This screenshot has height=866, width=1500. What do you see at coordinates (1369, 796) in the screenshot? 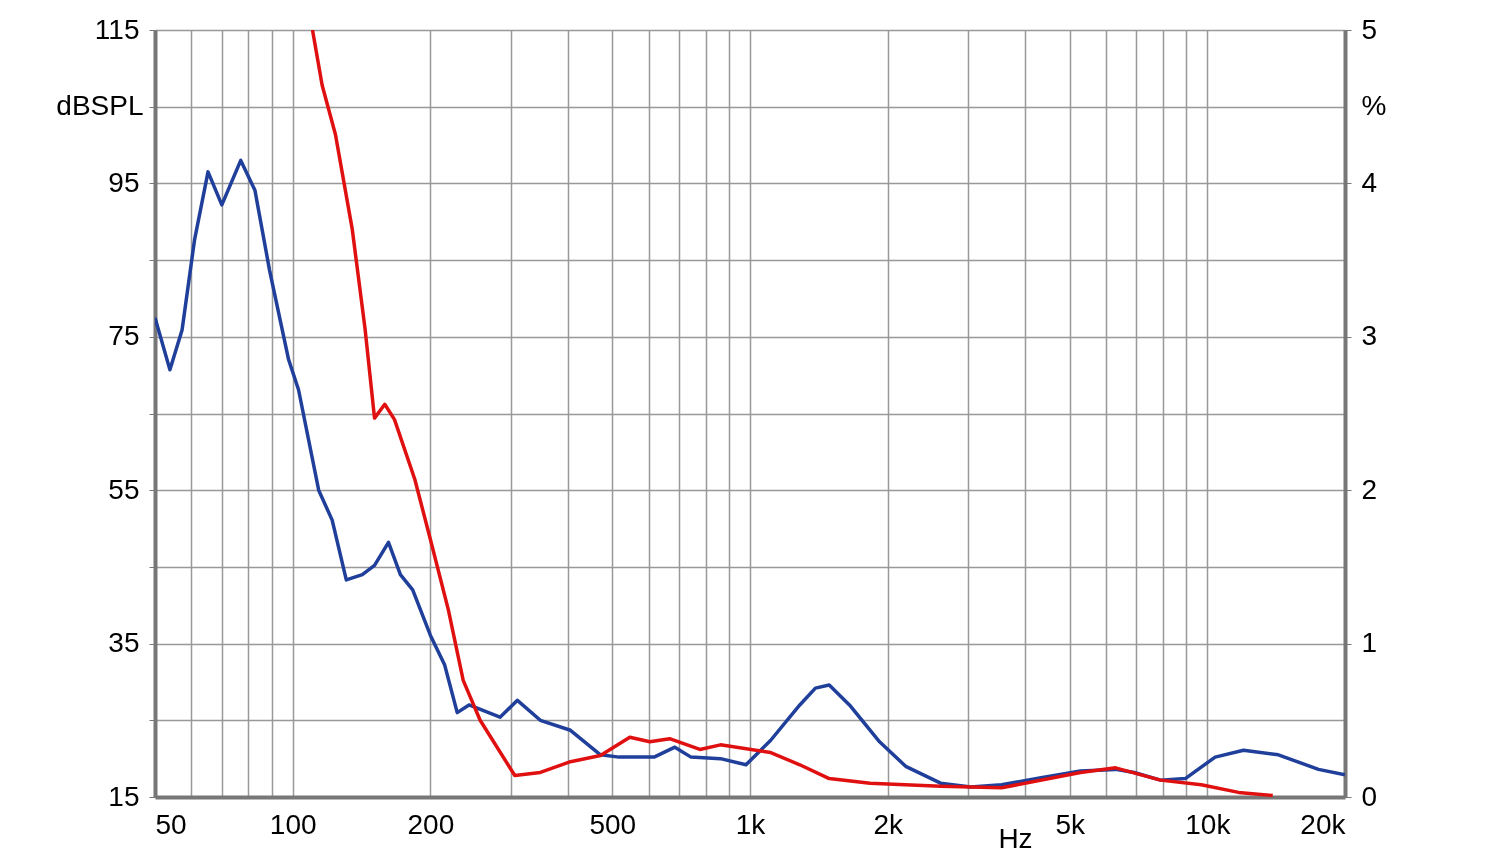
I see `y2-tick-label: 0` at bounding box center [1369, 796].